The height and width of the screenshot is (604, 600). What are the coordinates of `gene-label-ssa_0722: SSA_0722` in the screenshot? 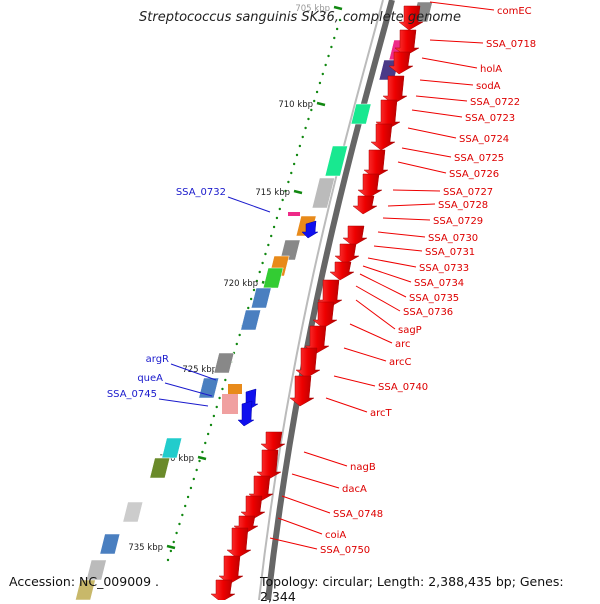 It's located at (495, 102).